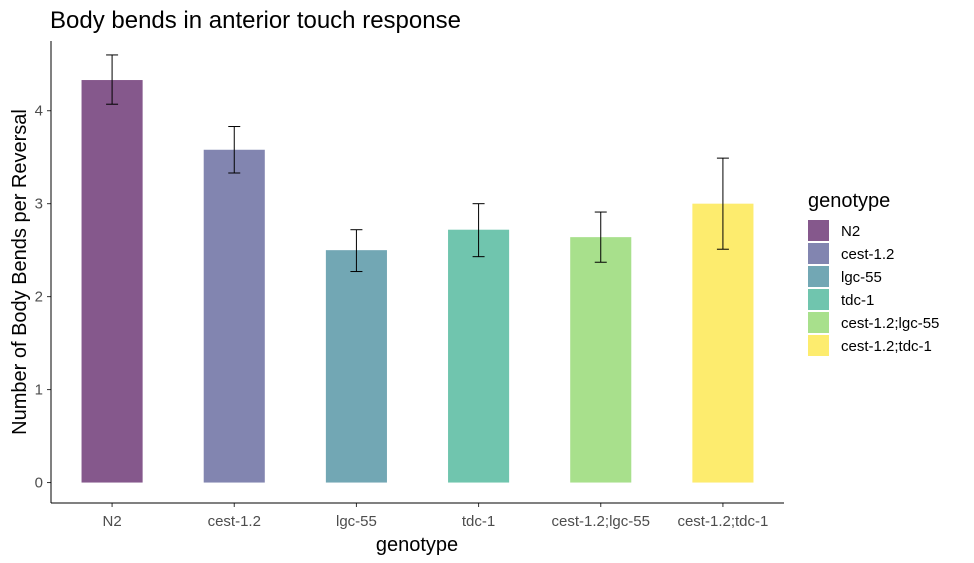 The image size is (974, 563). What do you see at coordinates (722, 521) in the screenshot?
I see `x-tick-label: cest-1.2;tdc-1` at bounding box center [722, 521].